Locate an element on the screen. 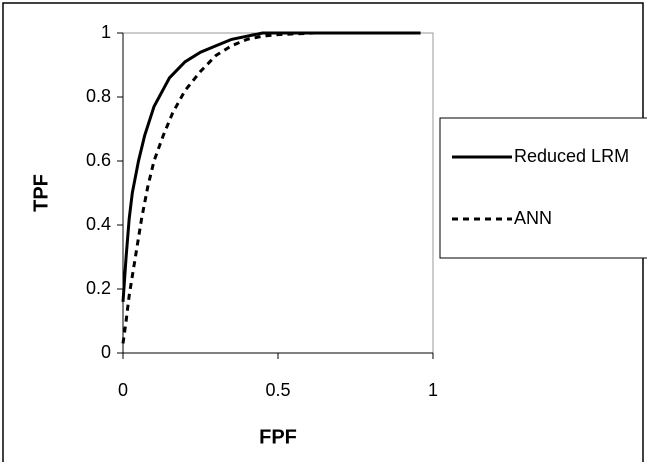 The width and height of the screenshot is (647, 462). legend-label: ANN is located at coordinates (533, 218).